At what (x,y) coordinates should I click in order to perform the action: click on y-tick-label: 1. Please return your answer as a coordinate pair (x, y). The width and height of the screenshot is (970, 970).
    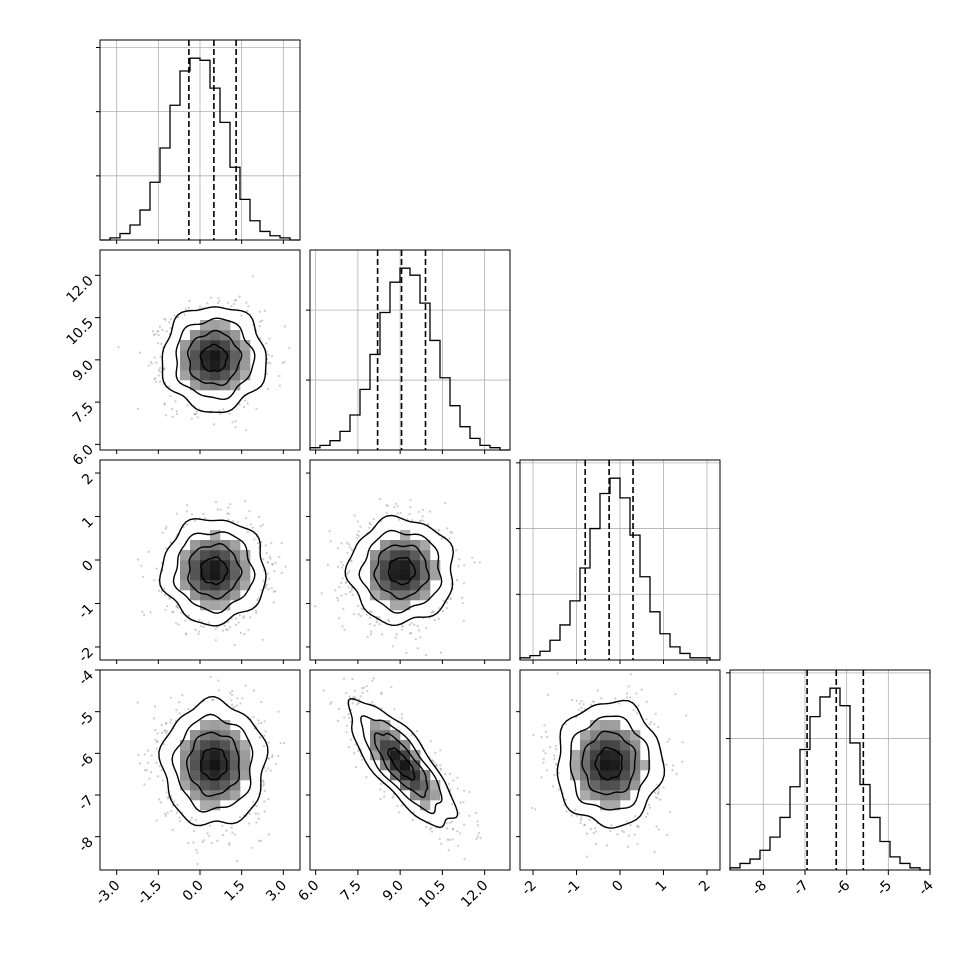
    Looking at the image, I should click on (88, 523).